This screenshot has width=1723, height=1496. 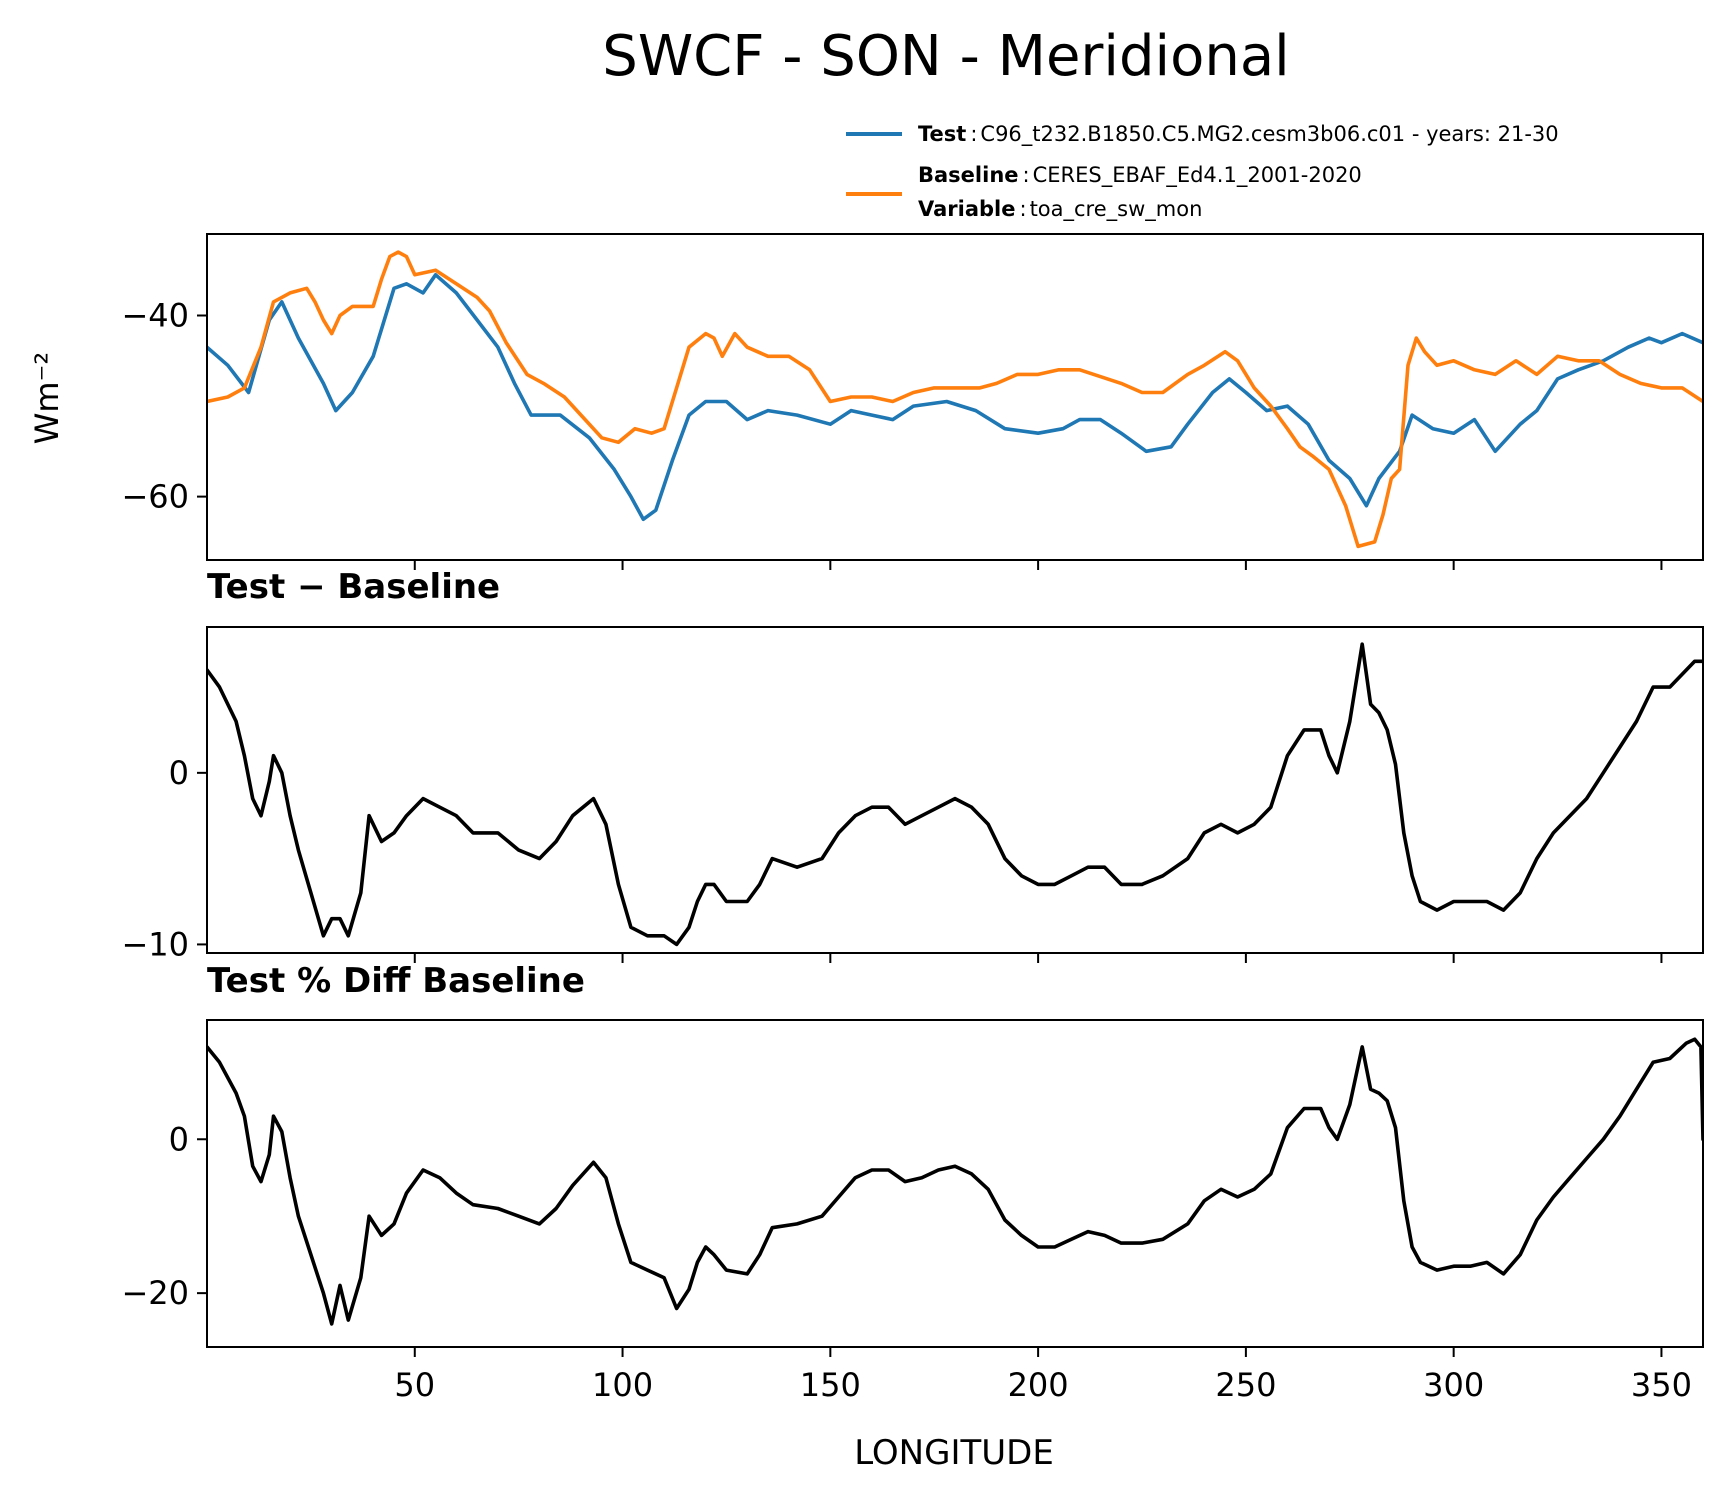 I want to click on panel-3-x-tick-label-50: 50, so click(x=414, y=1385).